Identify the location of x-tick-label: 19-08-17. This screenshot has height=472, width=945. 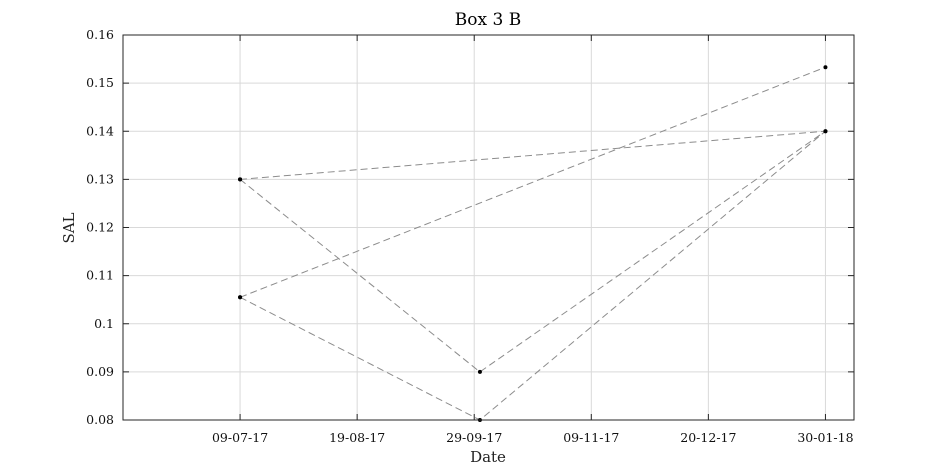
(357, 437).